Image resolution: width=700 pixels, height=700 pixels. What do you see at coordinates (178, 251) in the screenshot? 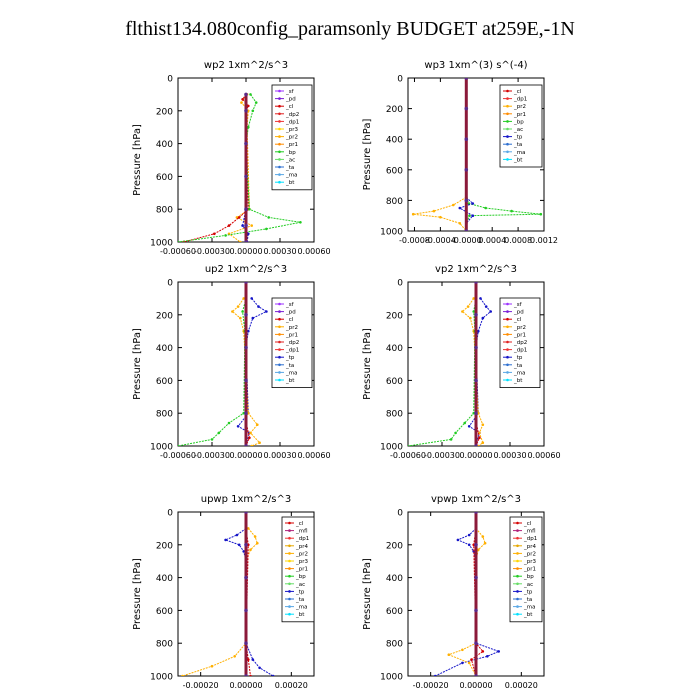
I see `x-tick-label: -0.00060` at bounding box center [178, 251].